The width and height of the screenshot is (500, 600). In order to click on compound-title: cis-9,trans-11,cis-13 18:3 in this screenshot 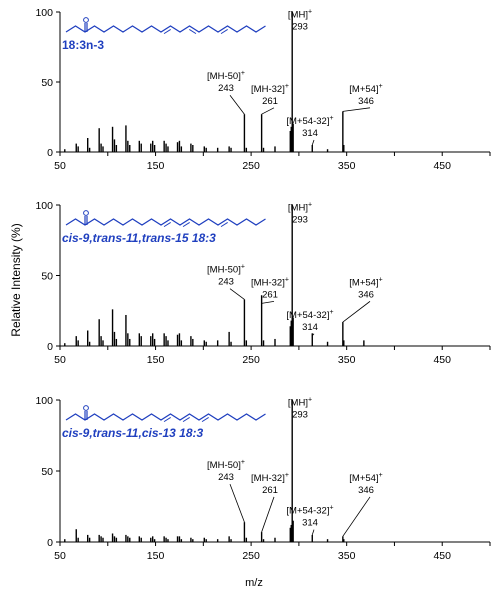, I will do `click(133, 433)`.